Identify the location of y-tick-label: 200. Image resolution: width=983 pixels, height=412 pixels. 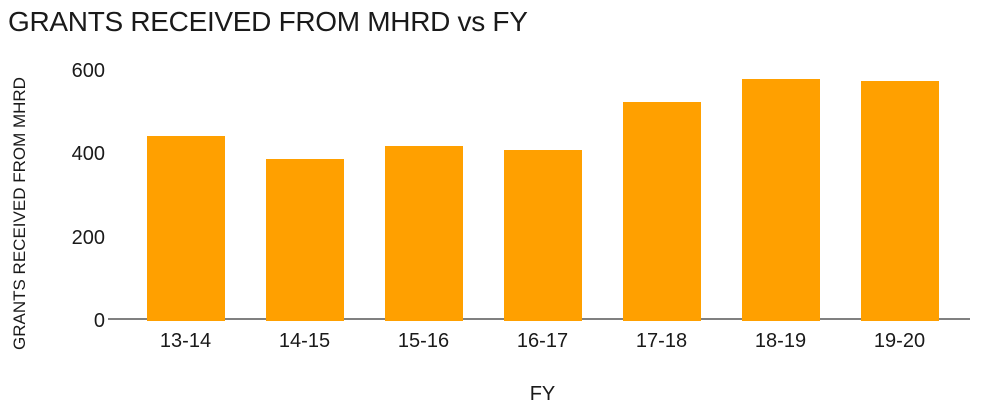
(88, 237).